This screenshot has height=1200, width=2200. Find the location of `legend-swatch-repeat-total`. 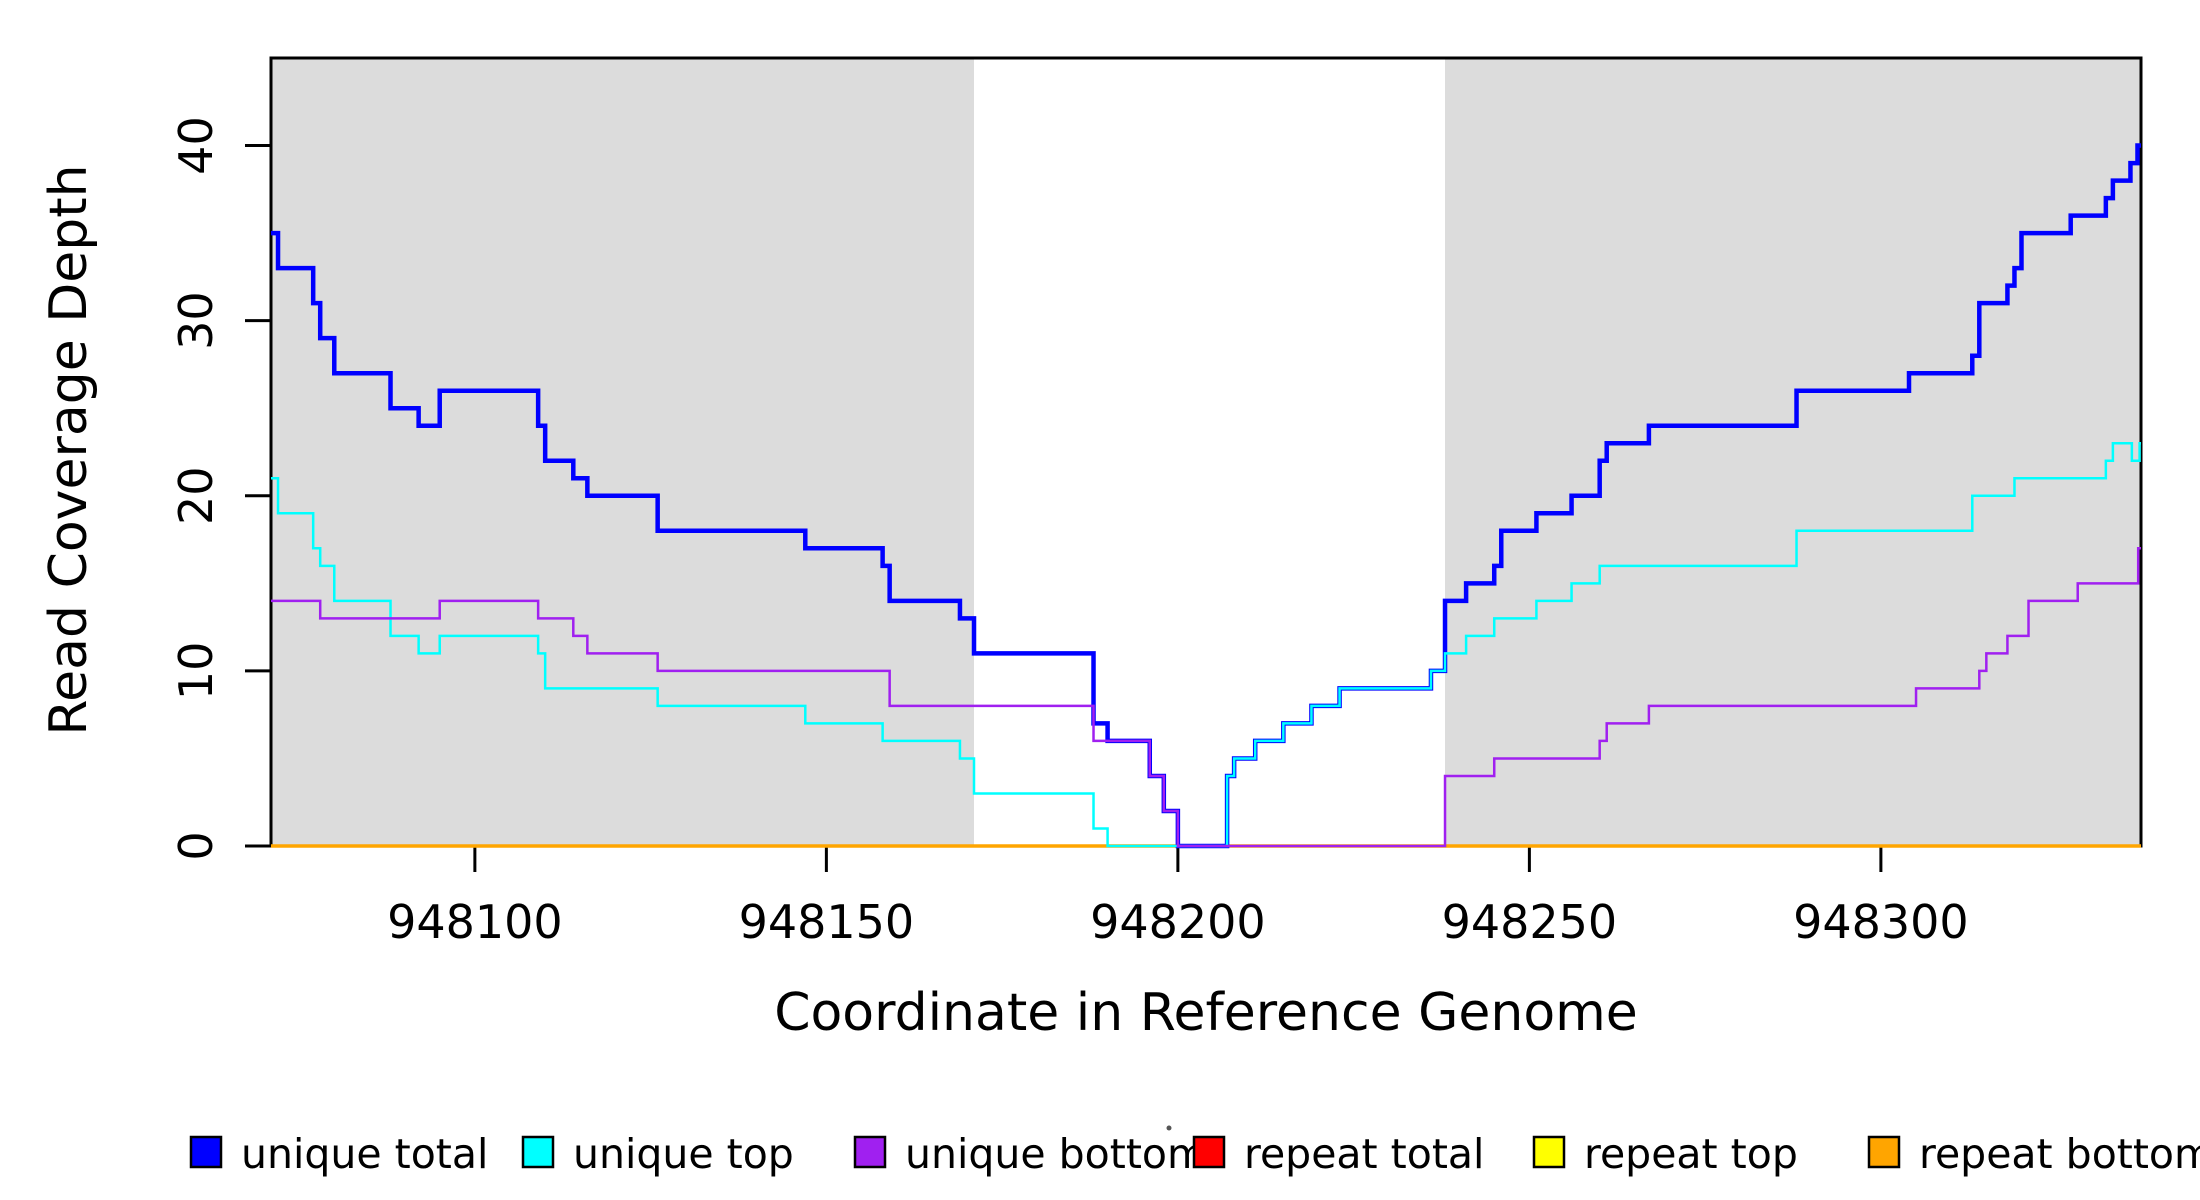

legend-swatch-repeat-total is located at coordinates (1209, 1152).